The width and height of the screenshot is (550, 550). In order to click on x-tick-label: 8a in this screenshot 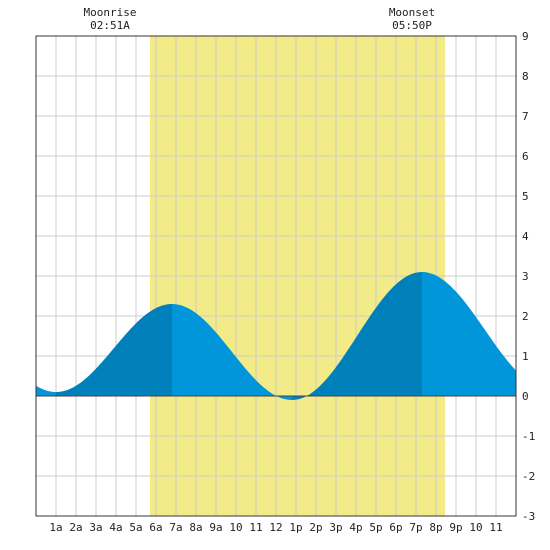, I will do `click(195, 527)`.